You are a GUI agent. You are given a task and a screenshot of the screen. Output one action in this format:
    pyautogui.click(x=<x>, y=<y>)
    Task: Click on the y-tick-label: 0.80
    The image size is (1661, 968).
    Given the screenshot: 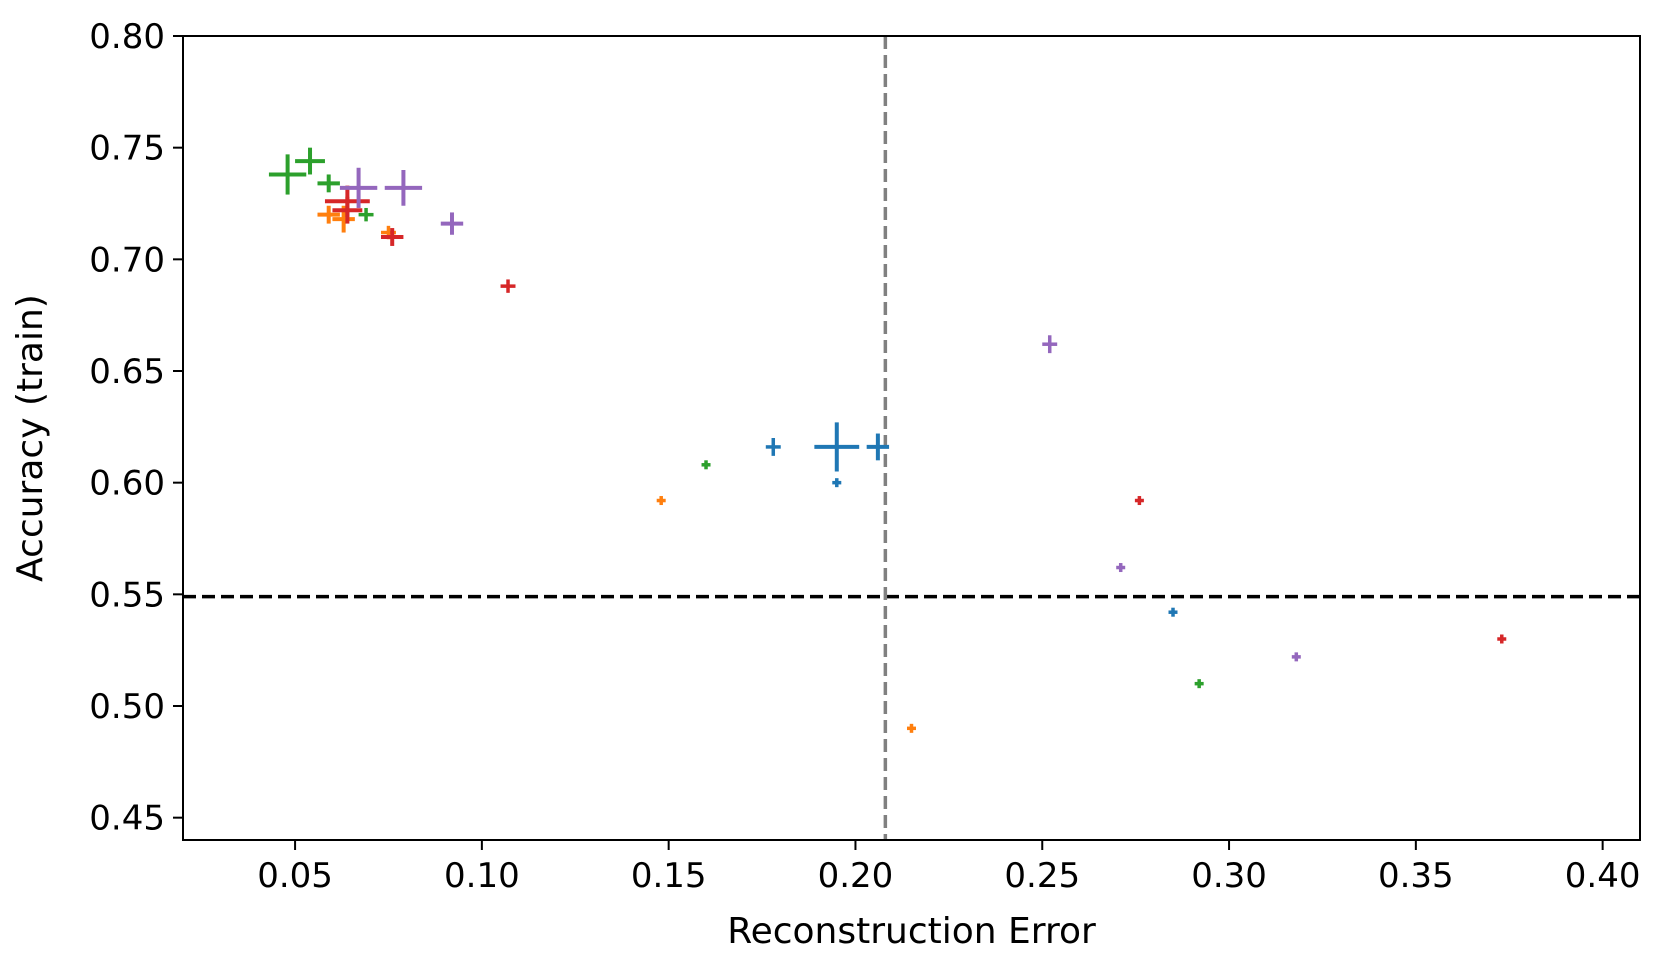 What is the action you would take?
    pyautogui.click(x=127, y=37)
    